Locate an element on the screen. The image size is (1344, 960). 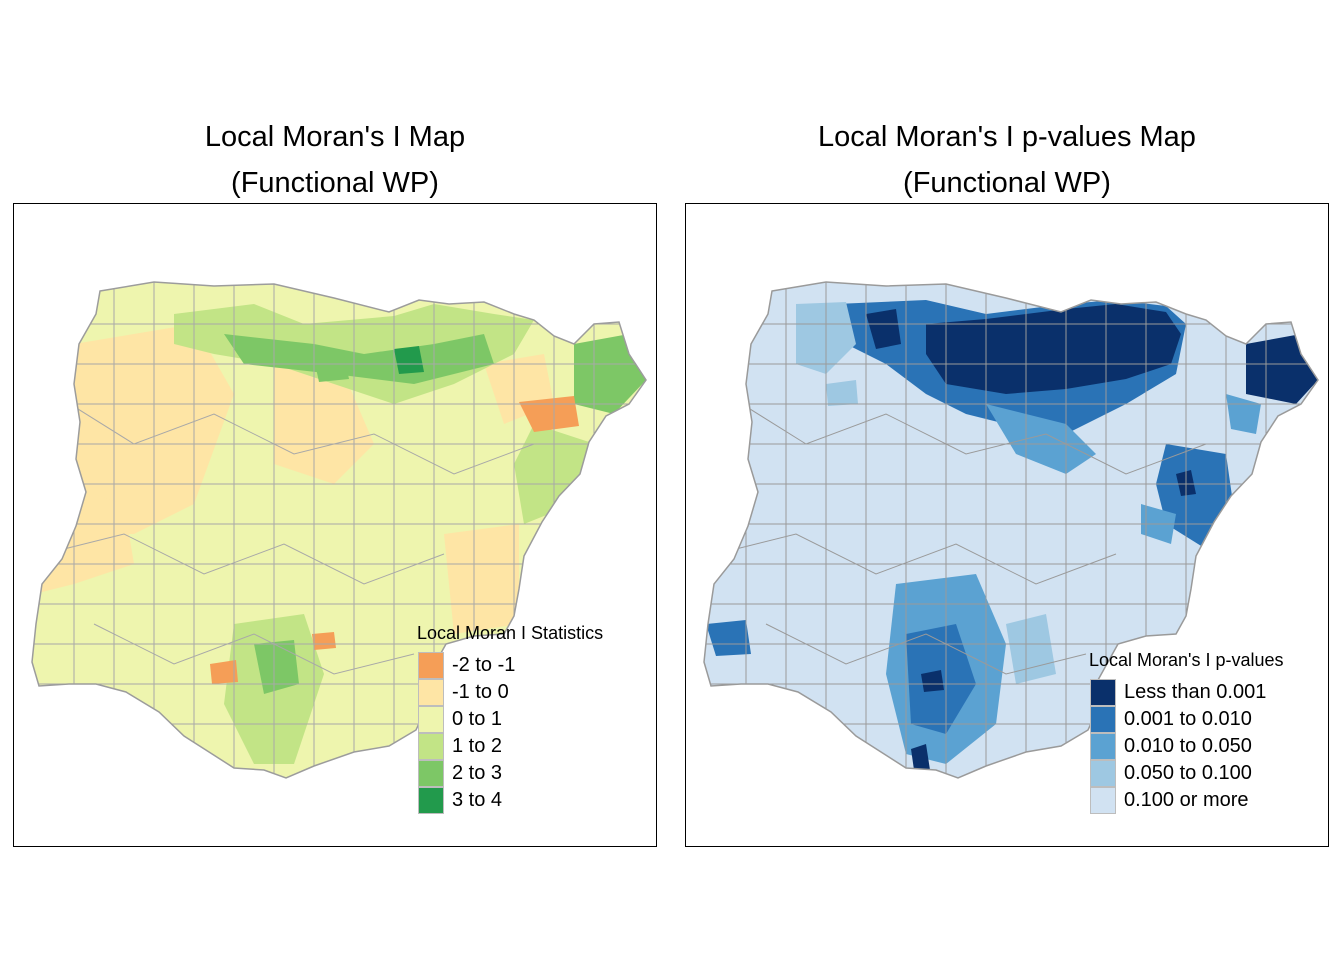
map1-legend-item: -1 to 0 is located at coordinates (510, 692).